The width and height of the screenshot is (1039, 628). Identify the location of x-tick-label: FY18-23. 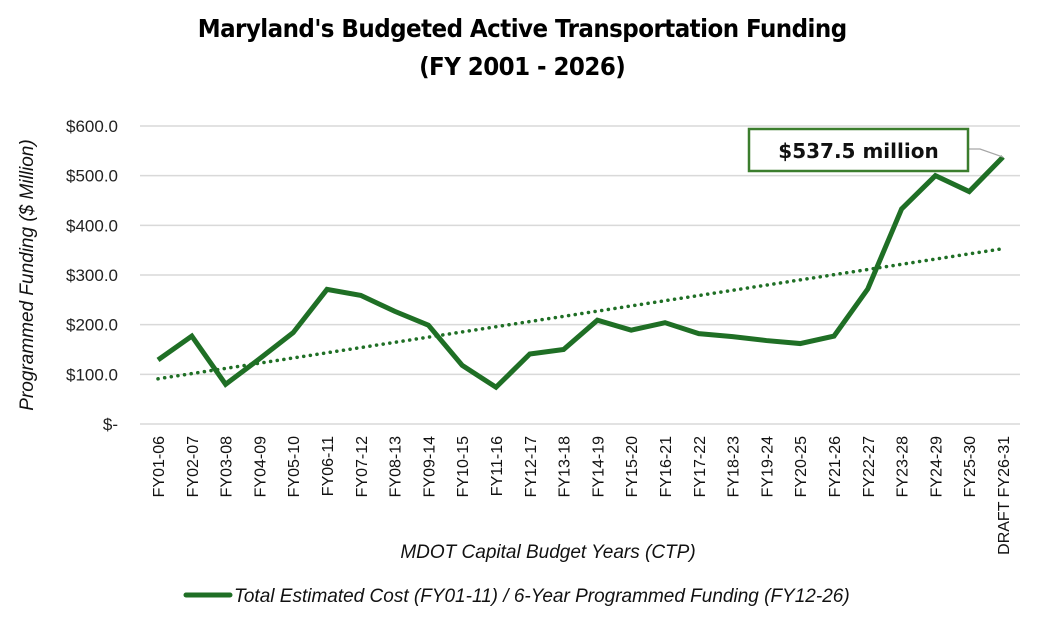
(734, 466).